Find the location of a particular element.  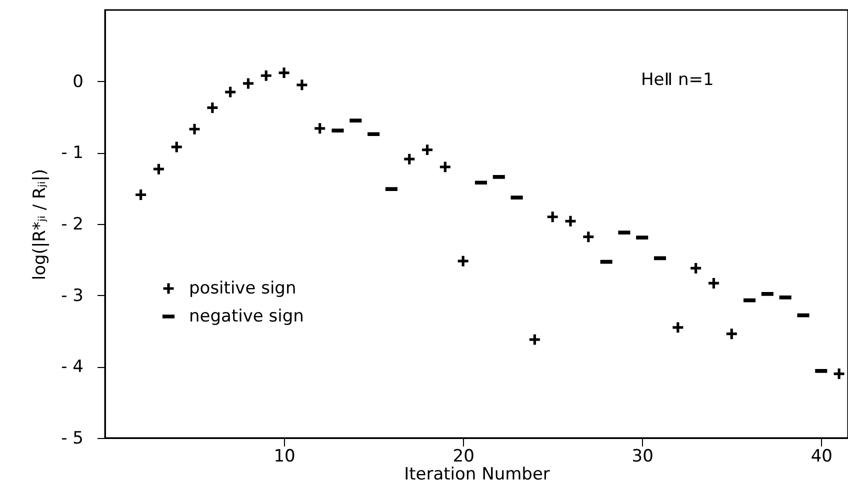

y-tick-label: - 5 is located at coordinates (72, 438).